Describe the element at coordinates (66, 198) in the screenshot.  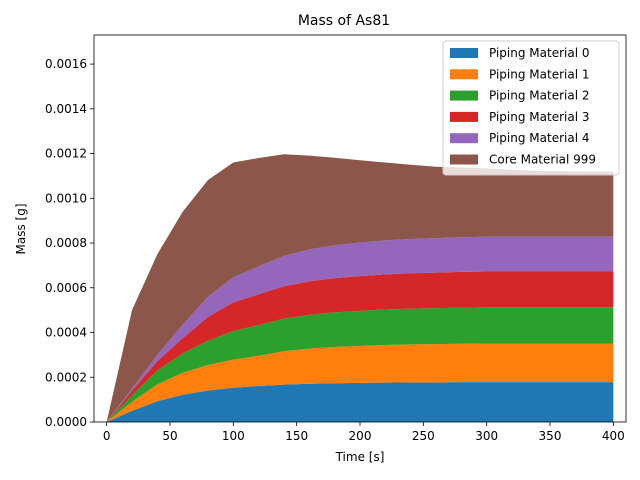
I see `y-tick-label: 0.0010` at that location.